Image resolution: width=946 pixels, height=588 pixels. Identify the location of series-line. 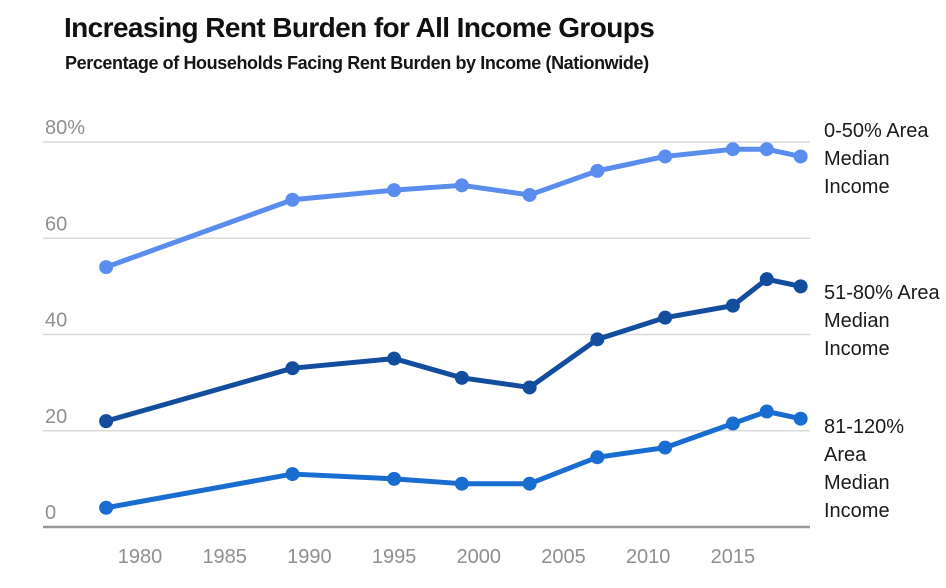
(453, 460).